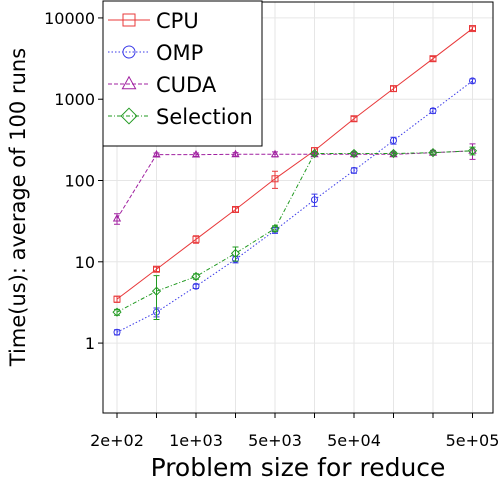 Image resolution: width=504 pixels, height=504 pixels. What do you see at coordinates (90, 343) in the screenshot?
I see `y-tick-label: 1` at bounding box center [90, 343].